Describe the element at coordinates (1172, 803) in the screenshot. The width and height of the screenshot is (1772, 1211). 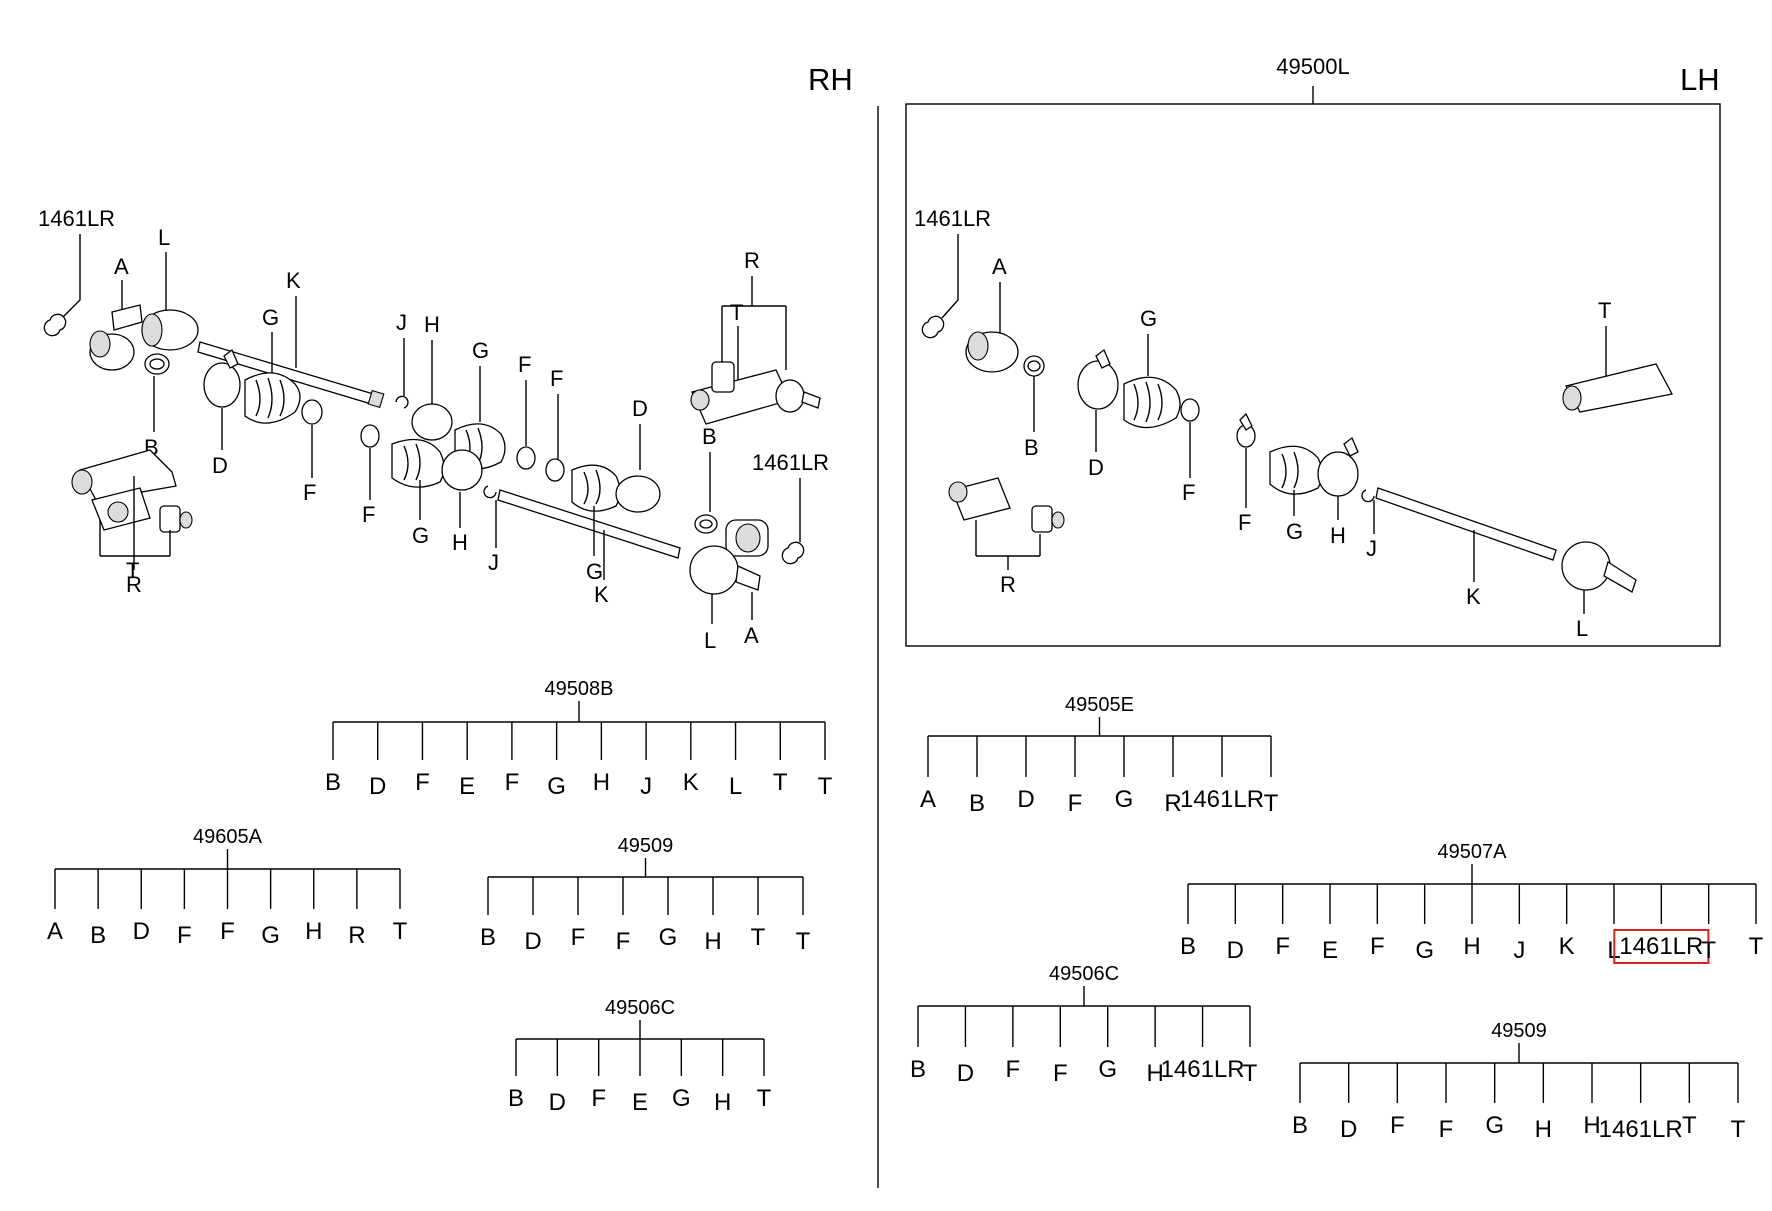
I see `tree-leaf: R` at that location.